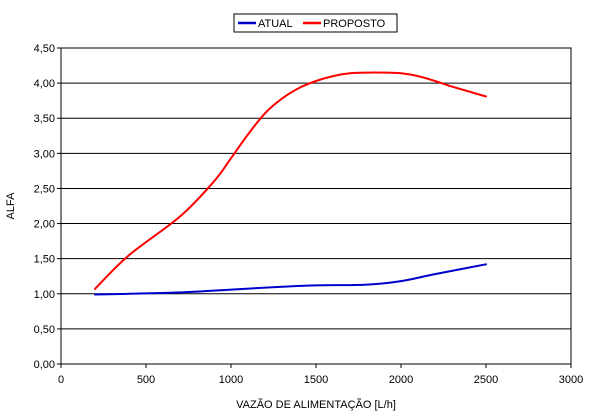 This screenshot has width=591, height=420. Describe the element at coordinates (44, 84) in the screenshot. I see `y-tick-label: 4,00` at that location.